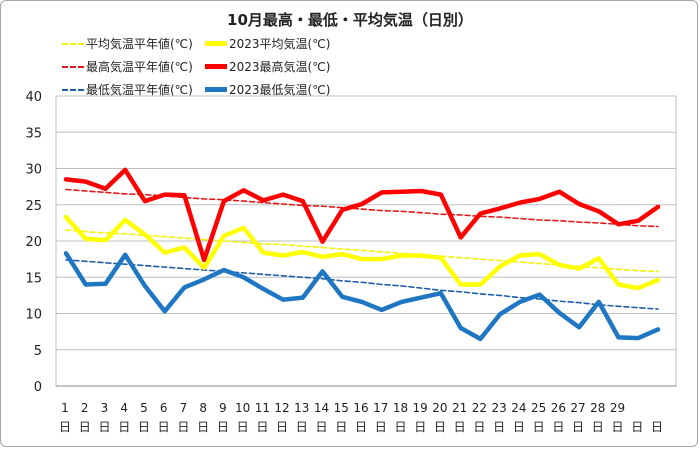 This screenshot has width=700, height=449. I want to click on y-tick-label: 10, so click(33, 315).